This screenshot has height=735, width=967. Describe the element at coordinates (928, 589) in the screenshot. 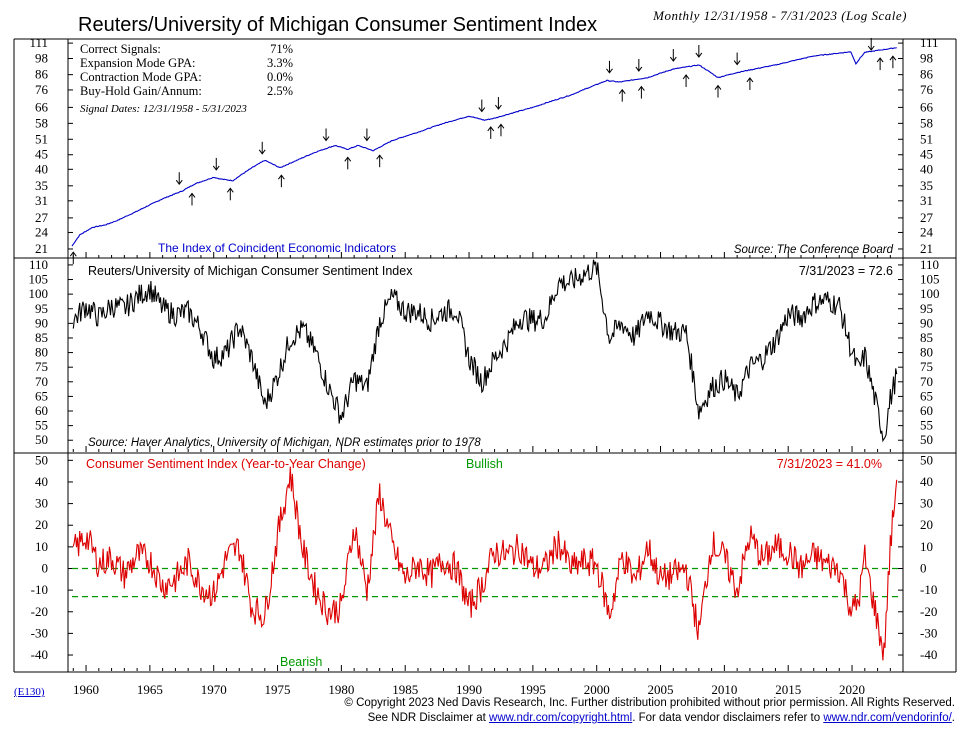

I see `ytick-label-right: -10` at that location.